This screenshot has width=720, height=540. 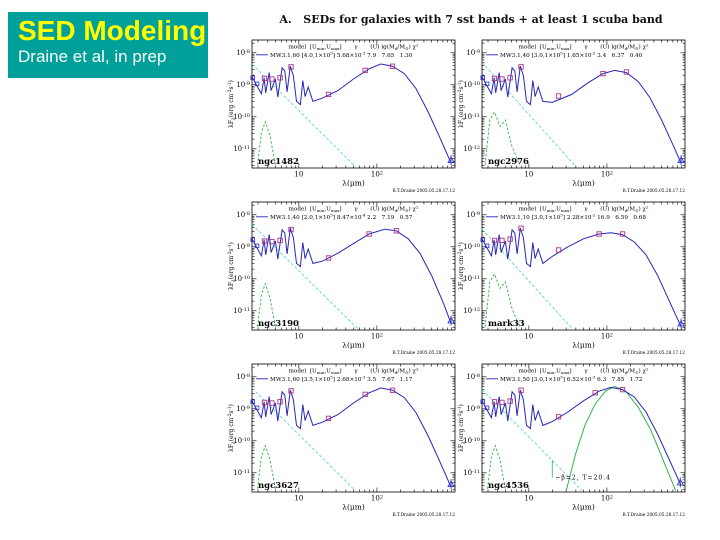 What do you see at coordinates (471, 311) in the screenshot?
I see `y-tick-label: 10⁻¹²` at bounding box center [471, 311].